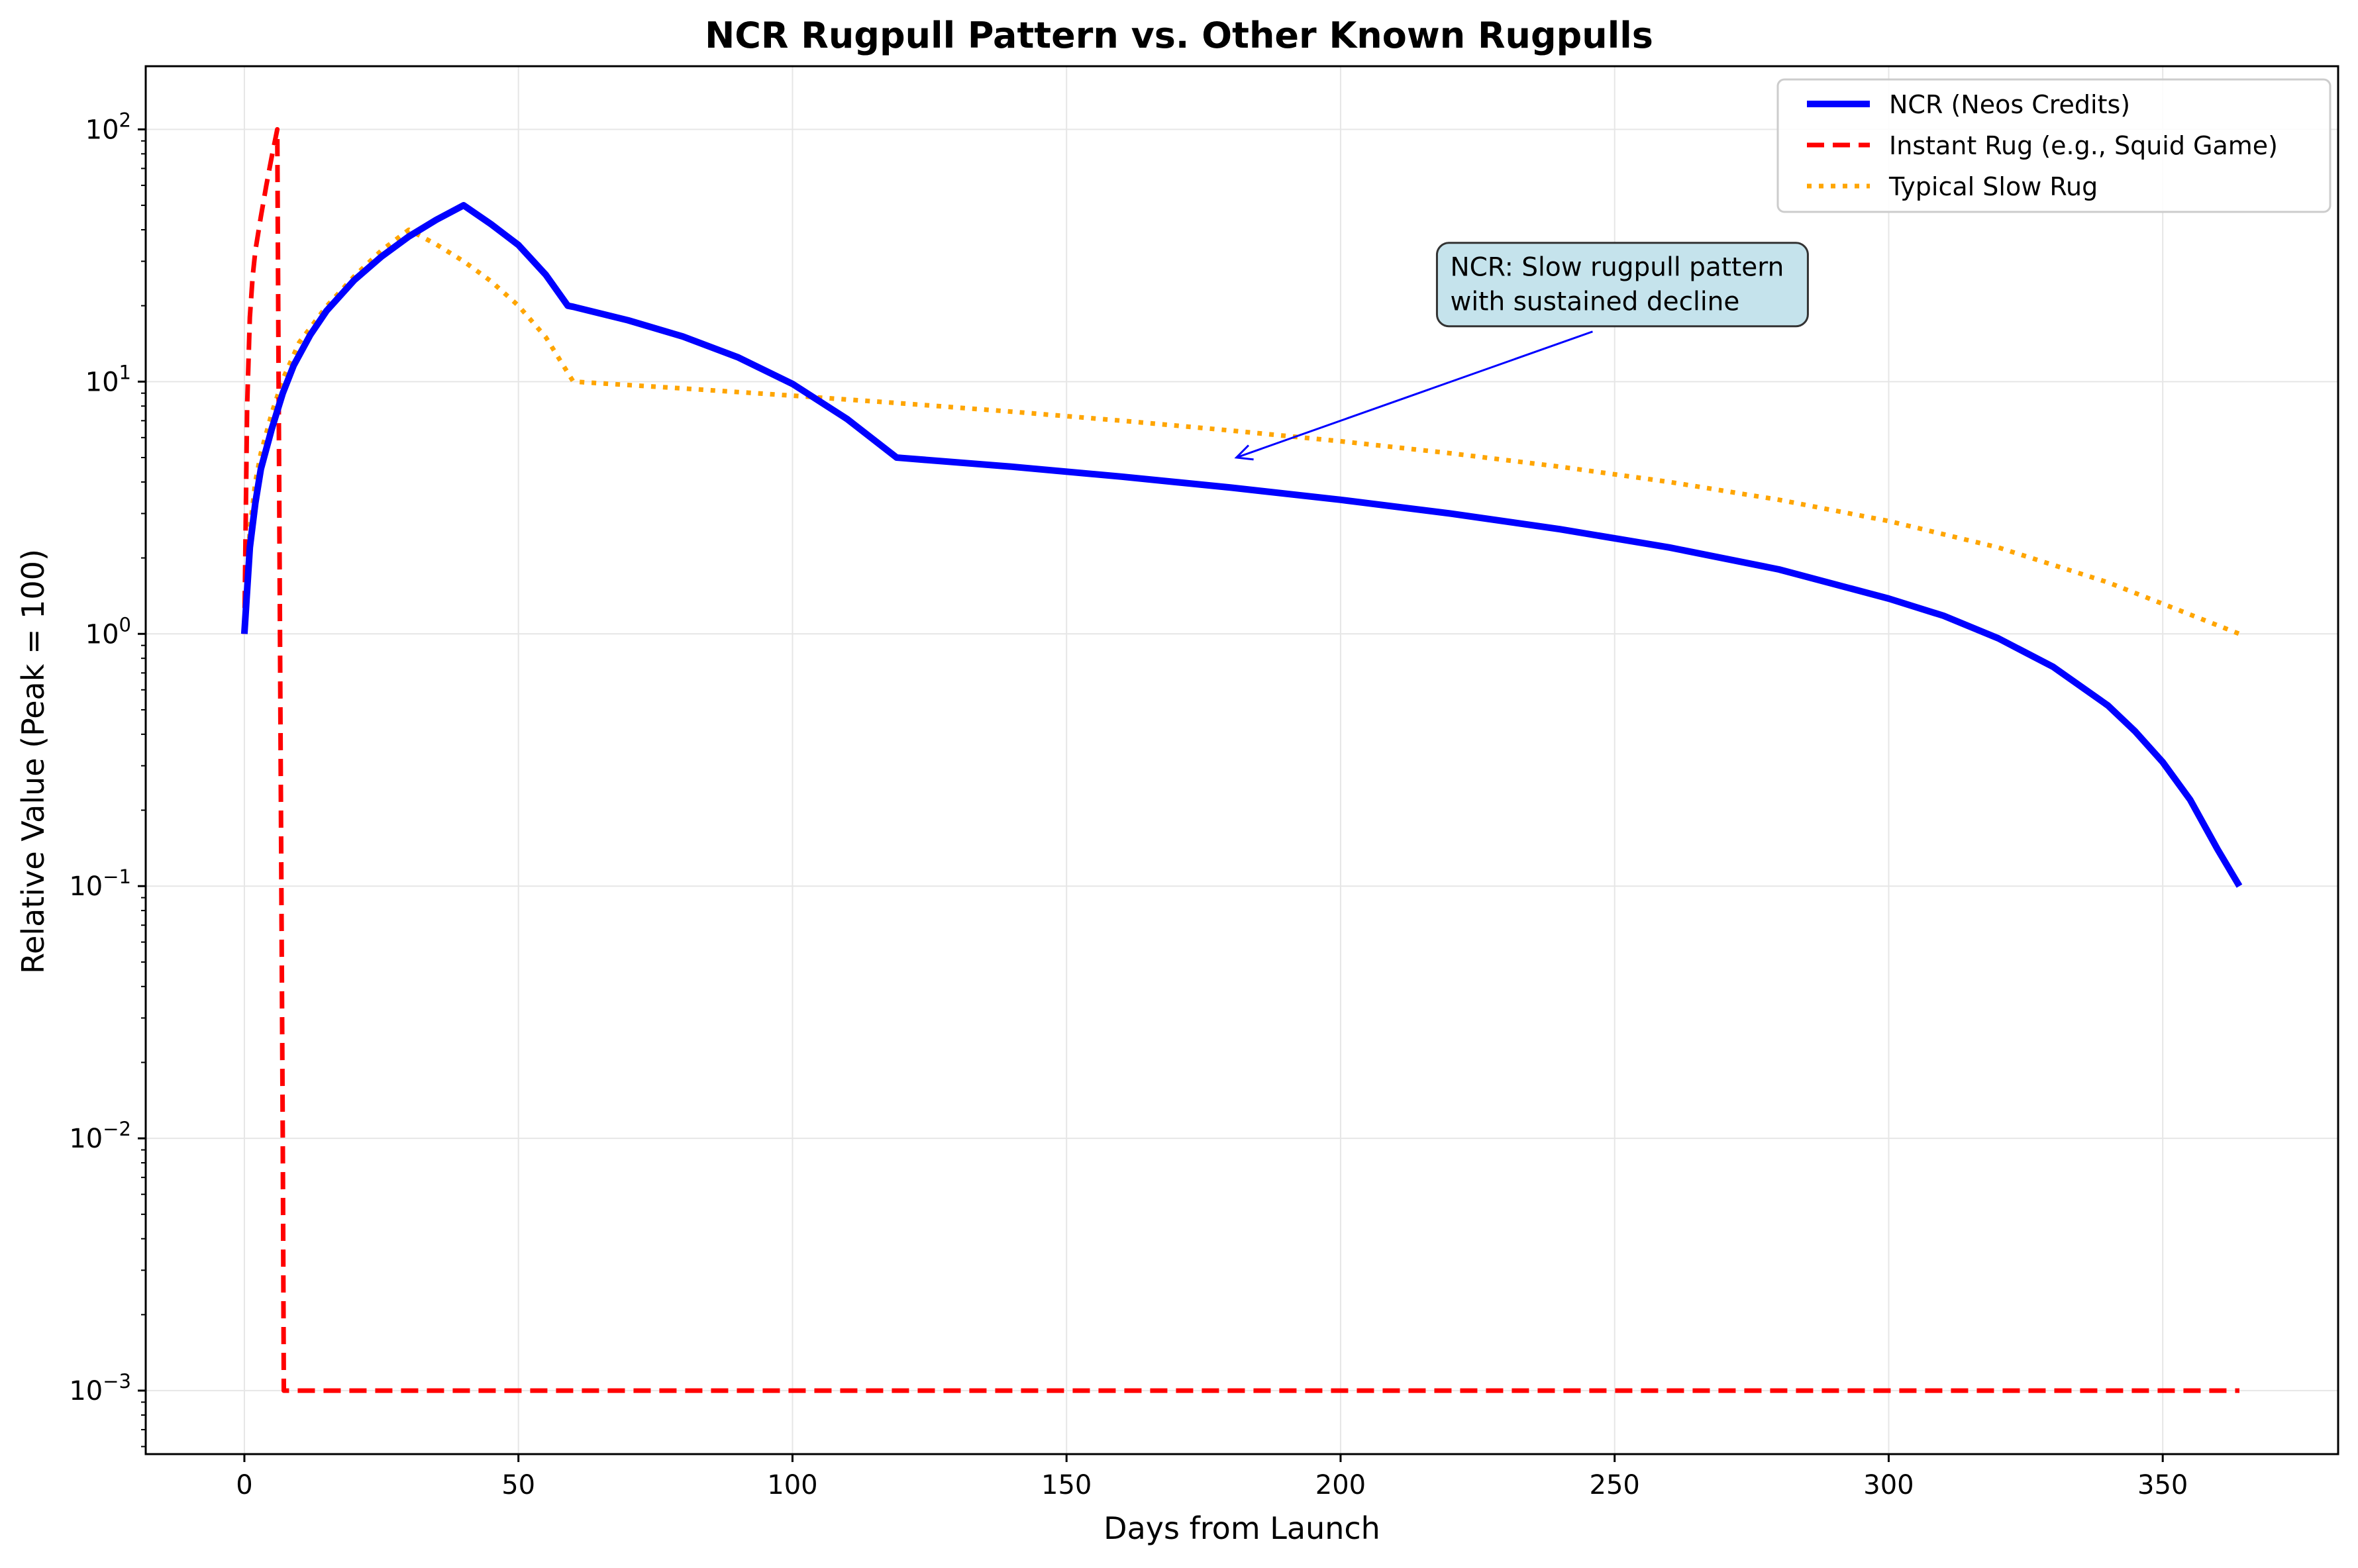 Image resolution: width=2358 pixels, height=1568 pixels. I want to click on legend-label-slow-rug: Typical Slow Rug, so click(1993, 186).